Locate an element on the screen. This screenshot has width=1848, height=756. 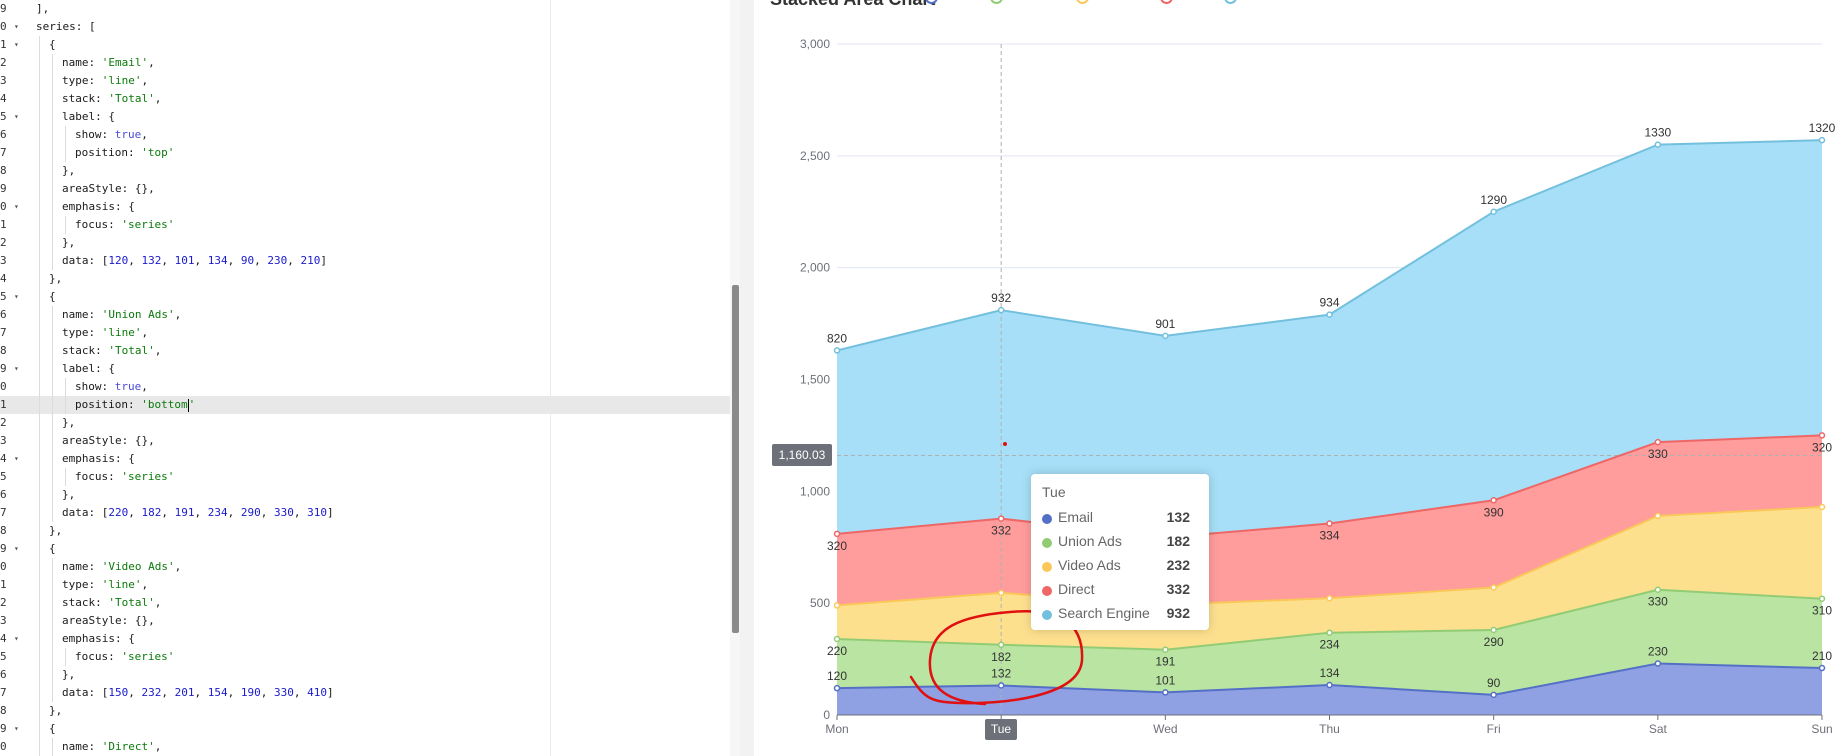
code-line: 5 ▾ { is located at coordinates (365, 297).